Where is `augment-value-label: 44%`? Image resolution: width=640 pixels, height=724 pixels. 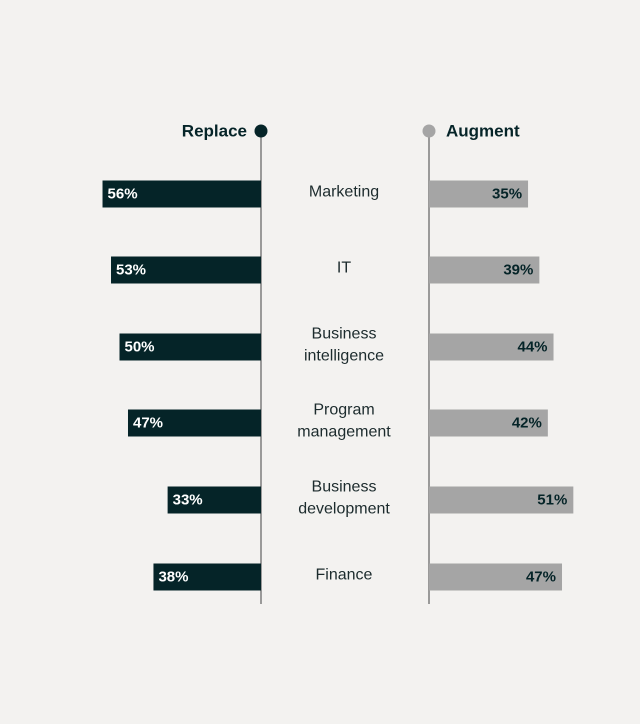 augment-value-label: 44% is located at coordinates (532, 347).